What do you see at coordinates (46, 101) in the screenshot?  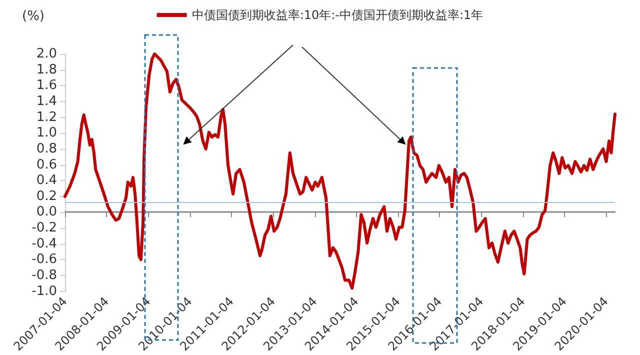 I see `y-tick-label: 1.4` at bounding box center [46, 101].